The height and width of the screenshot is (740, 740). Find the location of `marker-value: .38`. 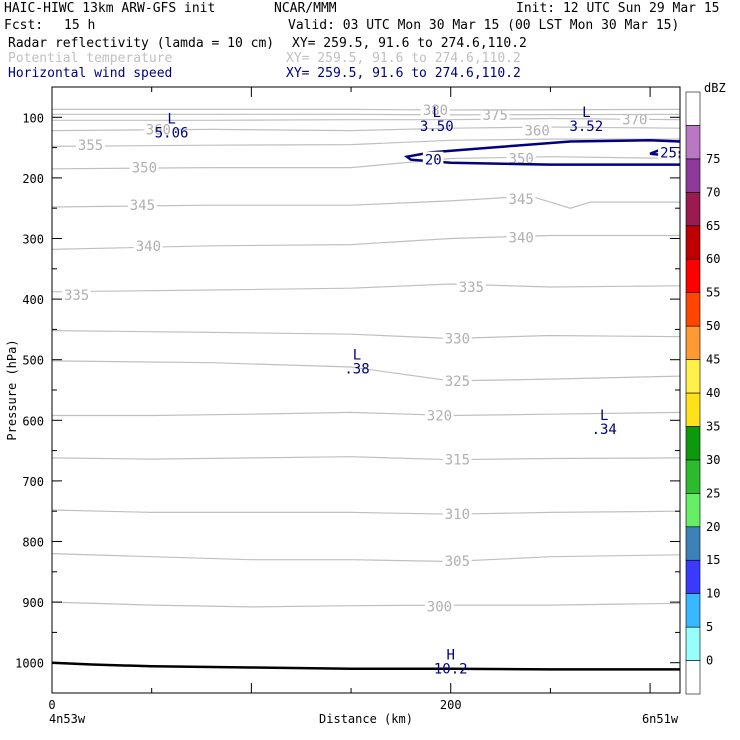

marker-value: .38 is located at coordinates (356, 370).